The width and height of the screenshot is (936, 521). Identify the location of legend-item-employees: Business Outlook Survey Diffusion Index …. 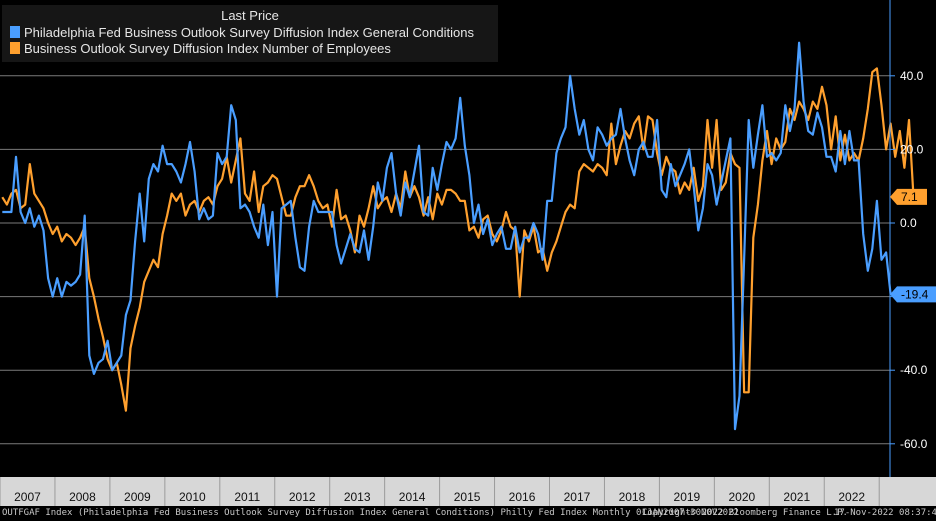
(200, 48).